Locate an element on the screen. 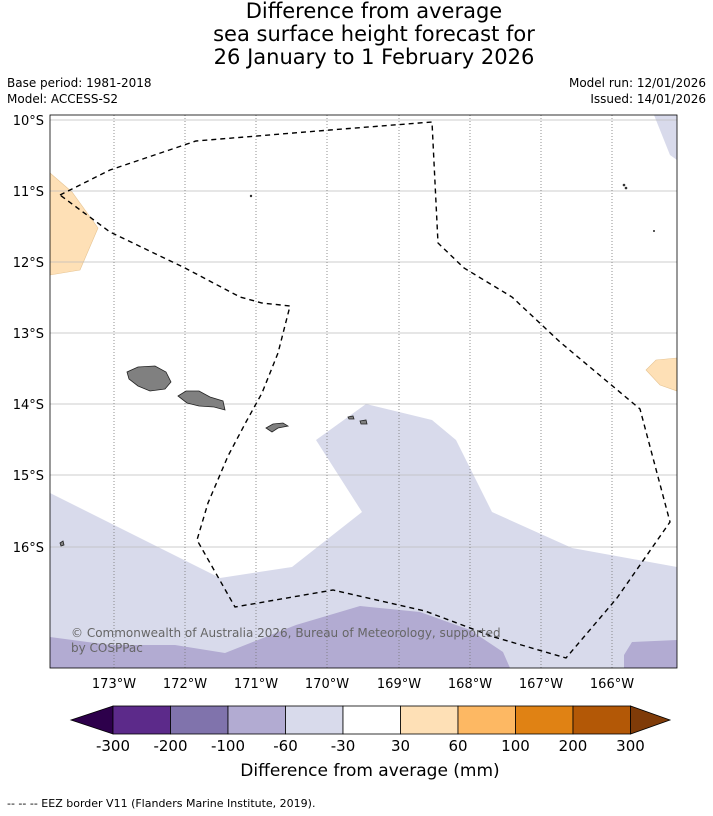 The image size is (713, 816). colorbar-extend-high is located at coordinates (651, 720).